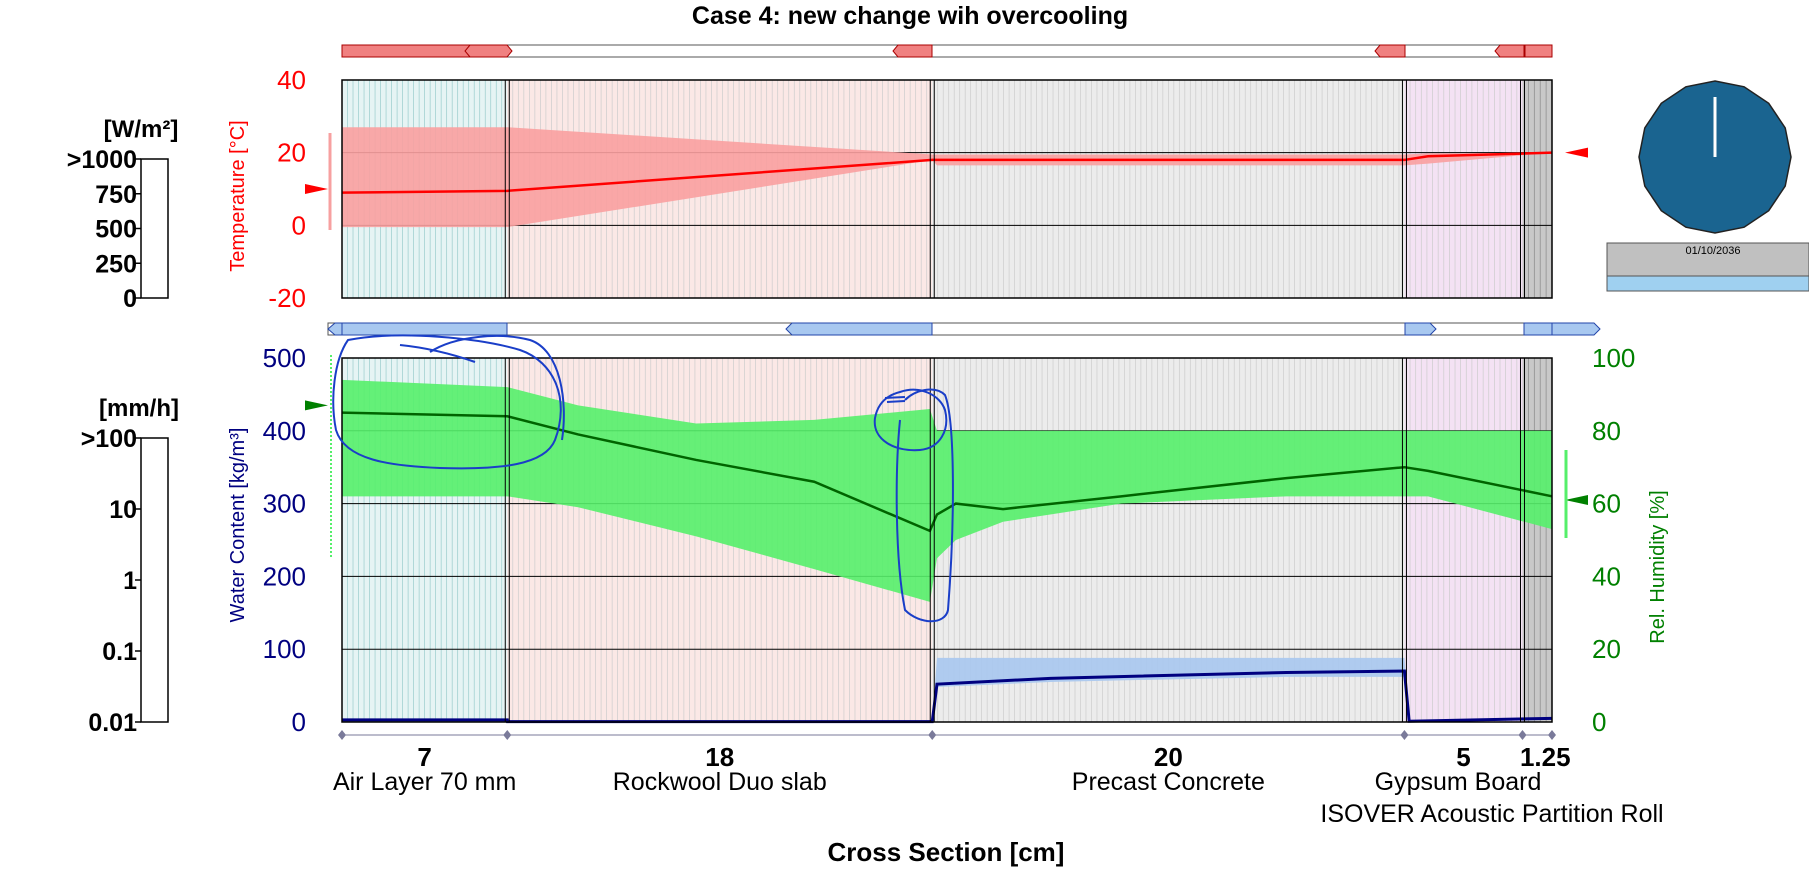 This screenshot has width=1809, height=890. Describe the element at coordinates (964, 329) in the screenshot. I see `humidity-strip` at that location.